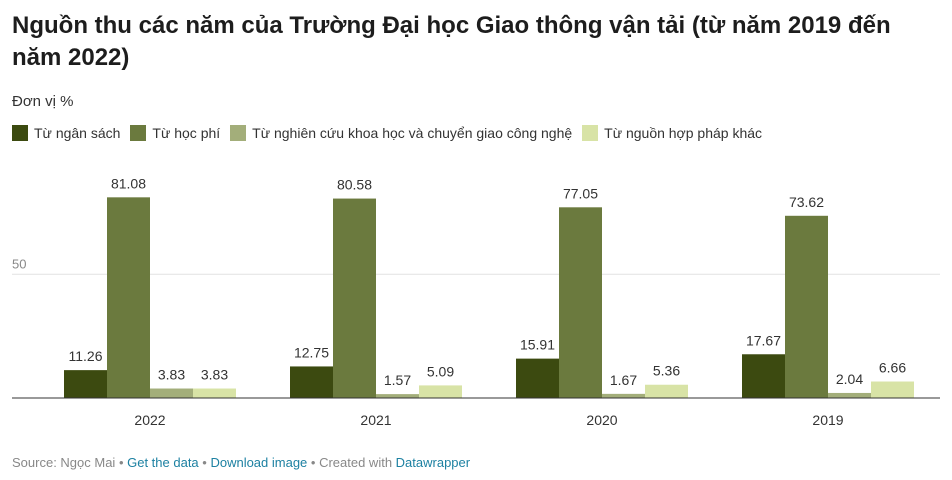 The image size is (952, 480). I want to click on data-label: 81.08, so click(128, 183).